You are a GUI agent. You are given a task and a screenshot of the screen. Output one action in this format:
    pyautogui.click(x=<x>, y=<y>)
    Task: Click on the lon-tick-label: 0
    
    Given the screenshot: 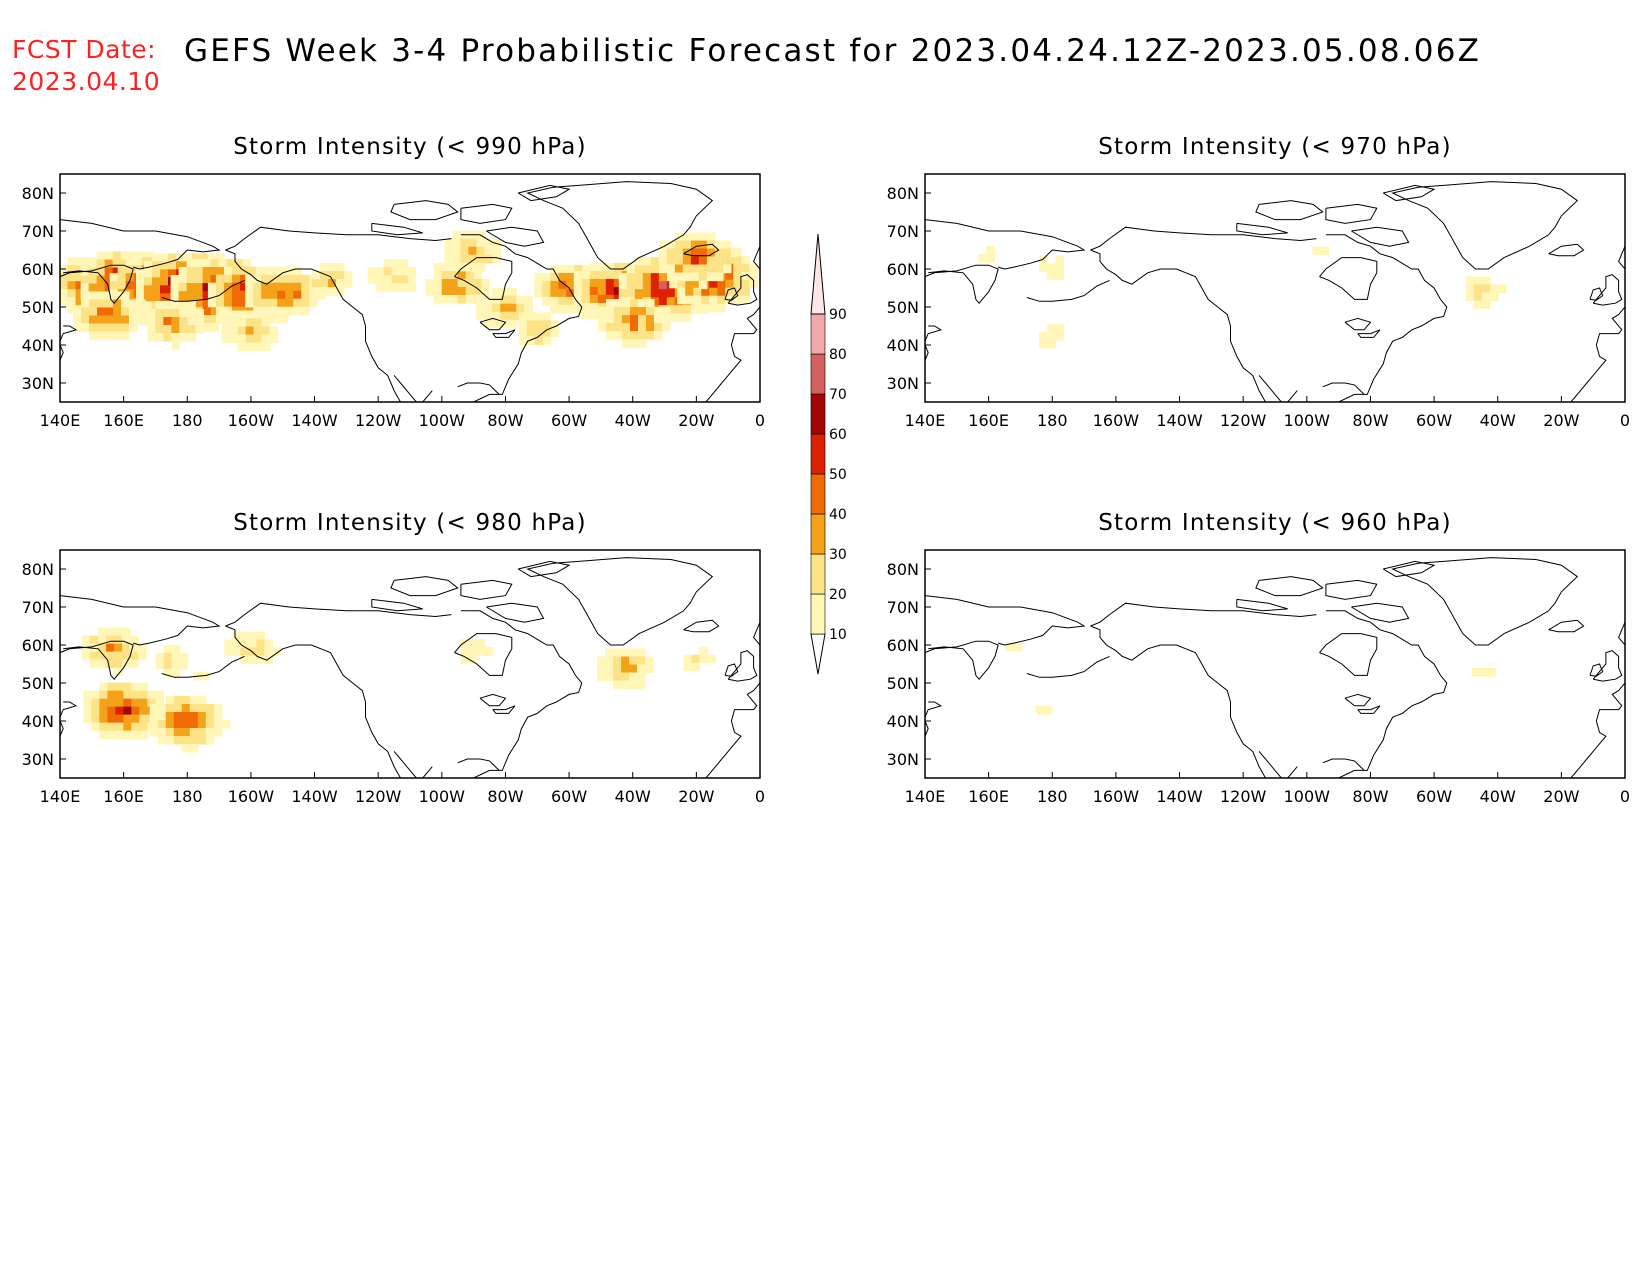 What is the action you would take?
    pyautogui.click(x=760, y=796)
    